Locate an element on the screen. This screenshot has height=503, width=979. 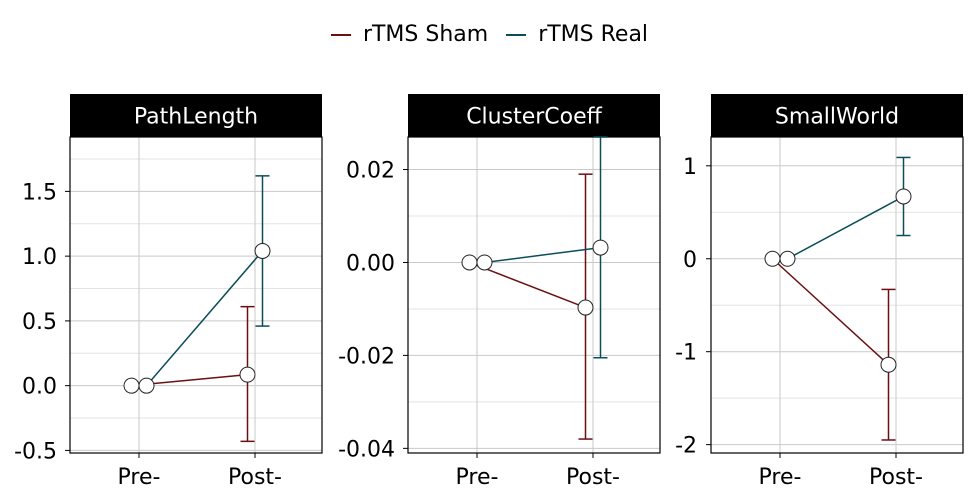
y-tick-label: -2 is located at coordinates (686, 446).